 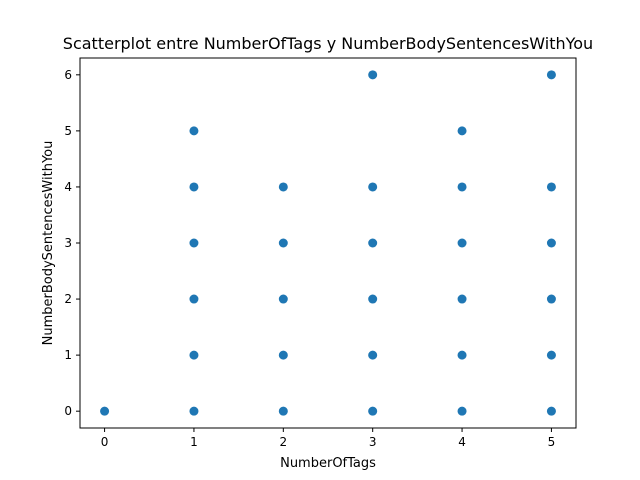 What do you see at coordinates (68, 299) in the screenshot?
I see `y-tick-label: 2` at bounding box center [68, 299].